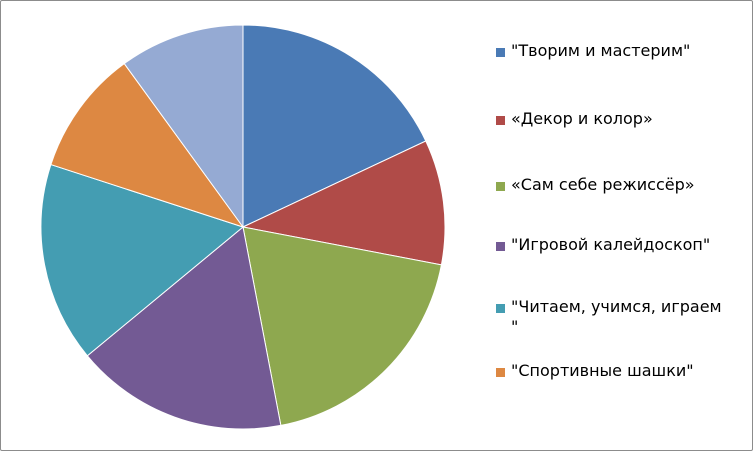 The width and height of the screenshot is (753, 451). What do you see at coordinates (616, 316) in the screenshot?
I see `legend-label: "Читаем, учимся, играем "` at bounding box center [616, 316].